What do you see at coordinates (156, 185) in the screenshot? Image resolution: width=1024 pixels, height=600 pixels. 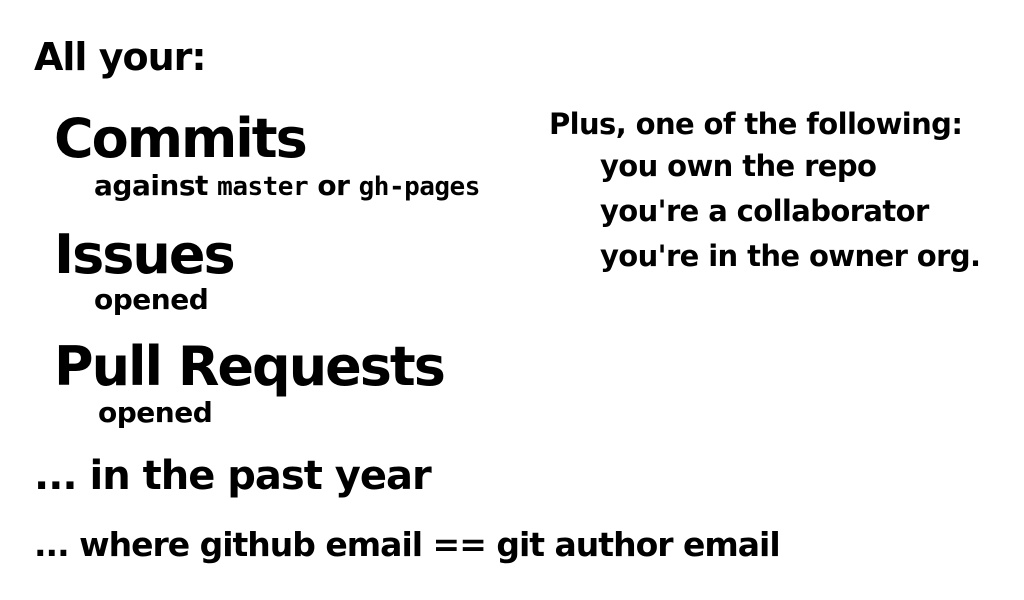 I see `commits-sub-text-against: against` at bounding box center [156, 185].